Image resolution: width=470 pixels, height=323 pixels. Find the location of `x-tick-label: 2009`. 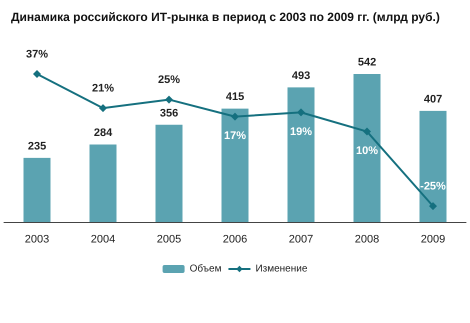

x-tick-label: 2009 is located at coordinates (433, 240).